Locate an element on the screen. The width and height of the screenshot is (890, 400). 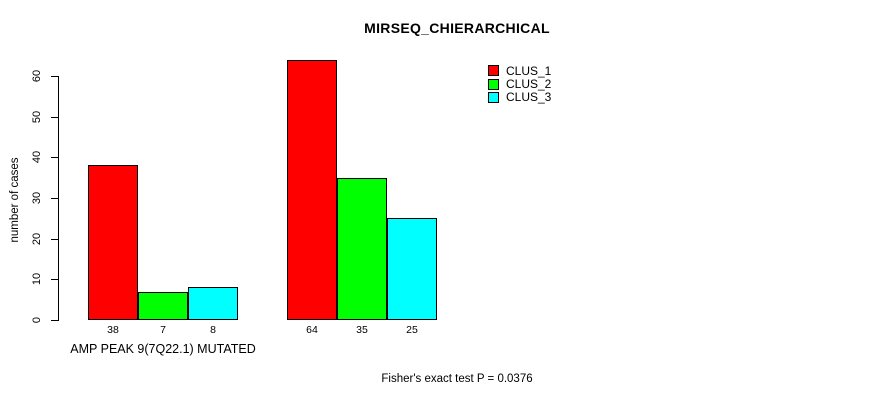
legend: CLUS_1 CLUS_2 CLUS_3 is located at coordinates (519, 84).